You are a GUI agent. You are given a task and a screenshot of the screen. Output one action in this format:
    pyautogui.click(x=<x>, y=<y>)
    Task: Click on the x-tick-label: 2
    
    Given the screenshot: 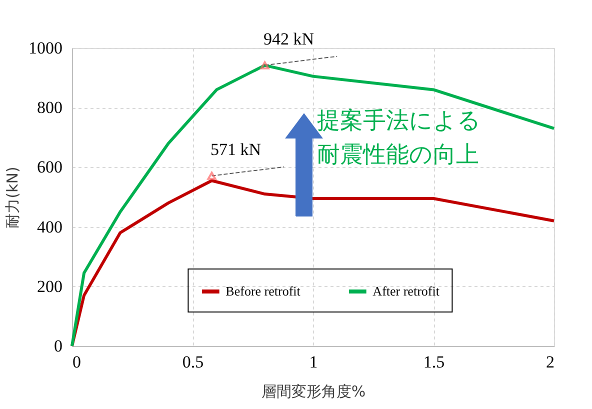 What is the action you would take?
    pyautogui.click(x=550, y=362)
    